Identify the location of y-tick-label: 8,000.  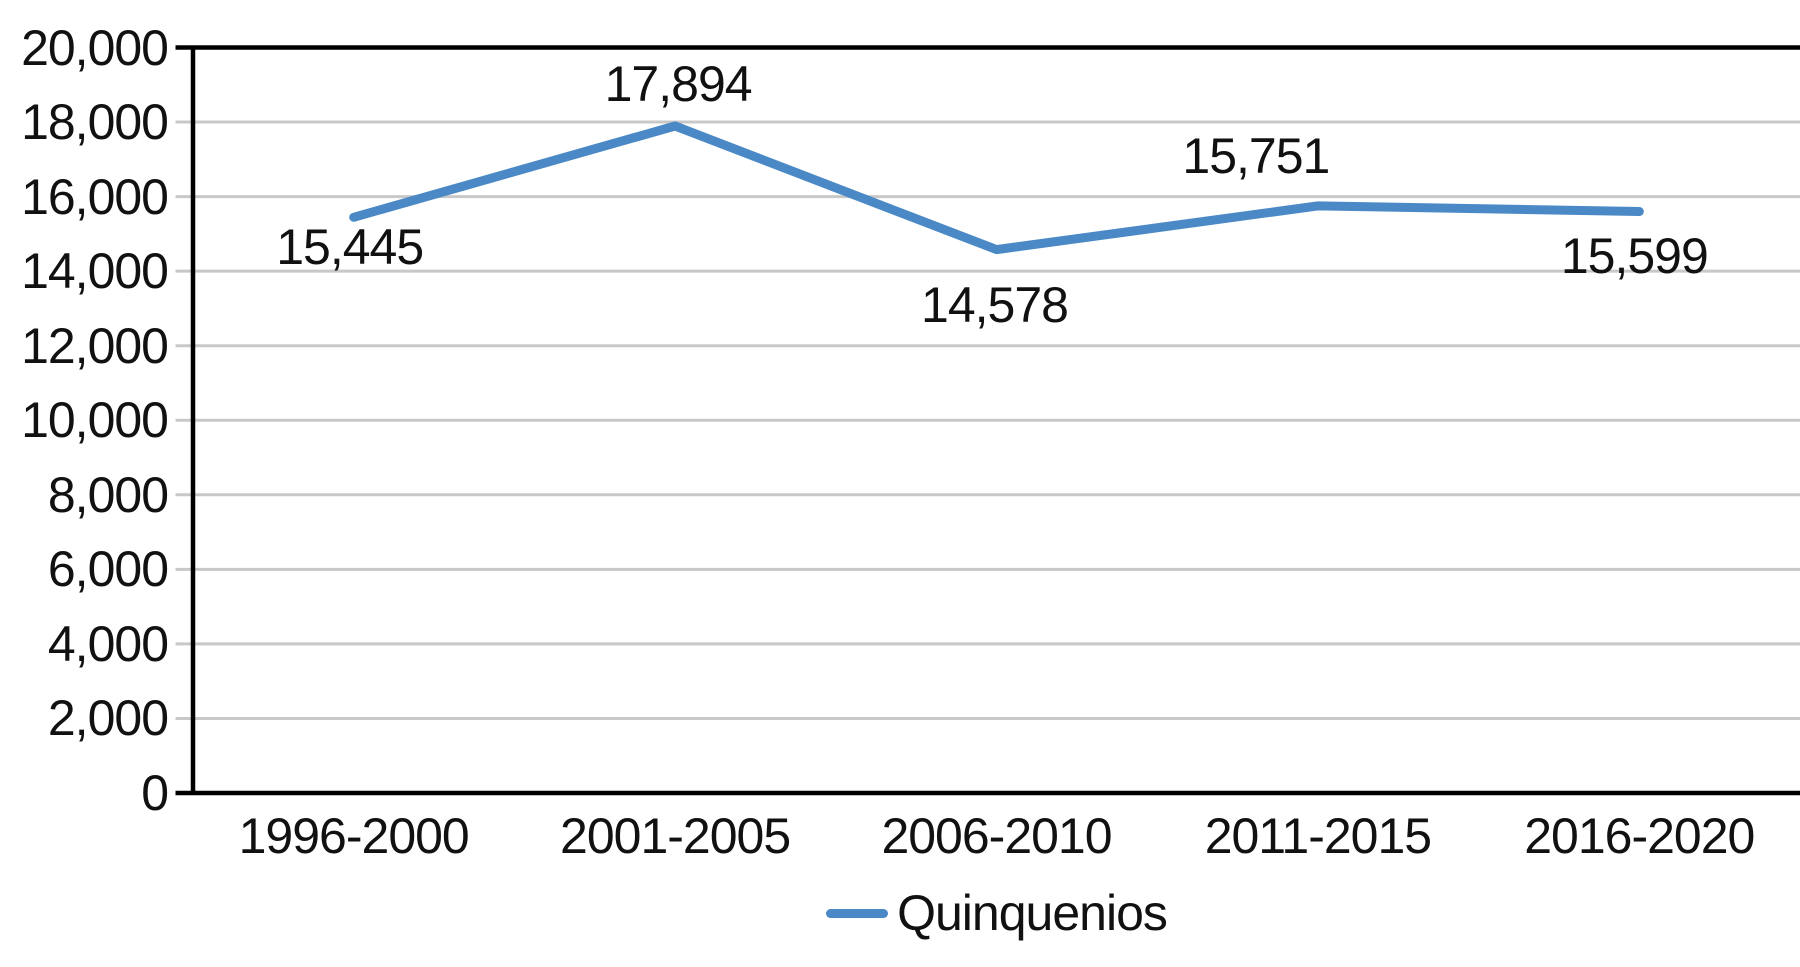
(108, 494).